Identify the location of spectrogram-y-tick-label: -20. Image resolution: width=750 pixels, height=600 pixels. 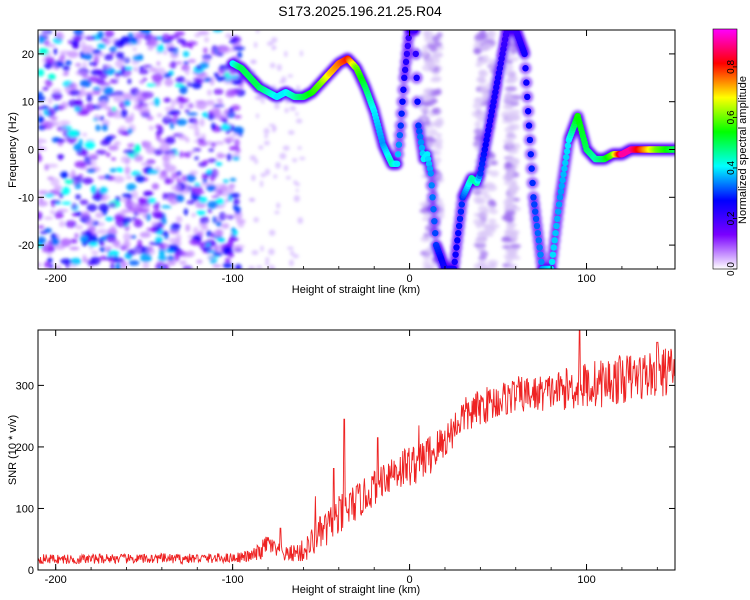
(26, 246).